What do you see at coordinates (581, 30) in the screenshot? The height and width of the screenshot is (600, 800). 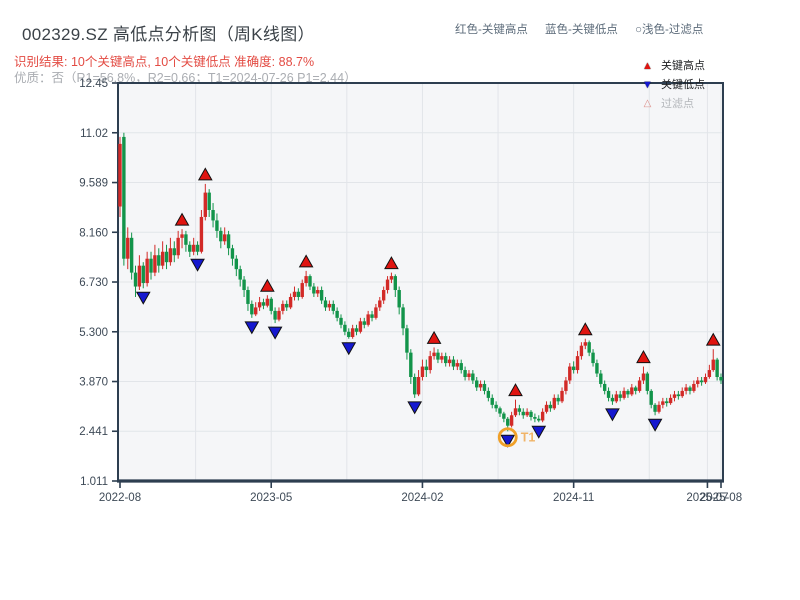 I see `legend-blue-key-low: 蓝色-关键低点` at bounding box center [581, 30].